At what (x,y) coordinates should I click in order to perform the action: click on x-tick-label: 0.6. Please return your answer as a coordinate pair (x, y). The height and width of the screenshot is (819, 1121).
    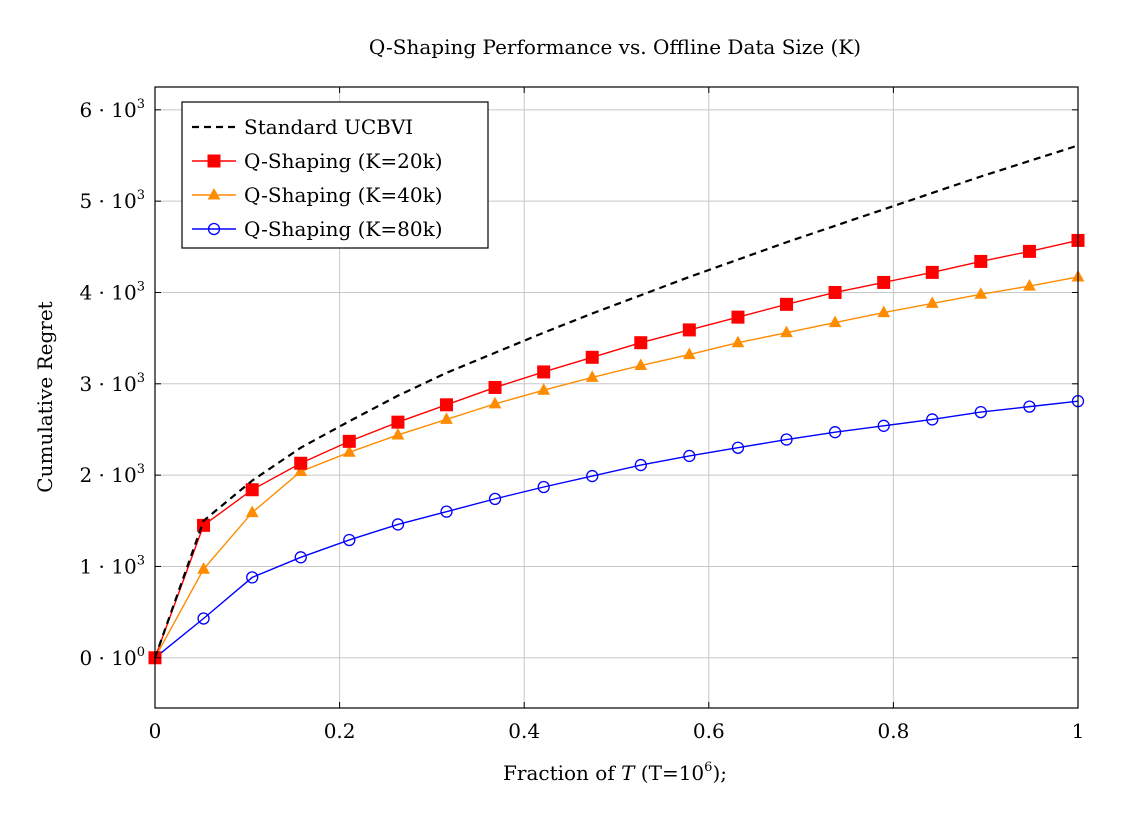
    Looking at the image, I should click on (709, 731).